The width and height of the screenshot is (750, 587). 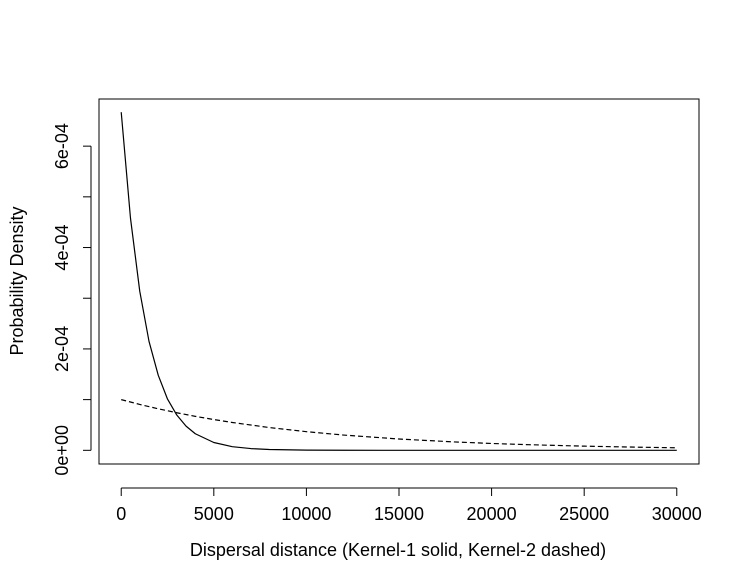 I want to click on x-tick-label: 30000, so click(x=677, y=514).